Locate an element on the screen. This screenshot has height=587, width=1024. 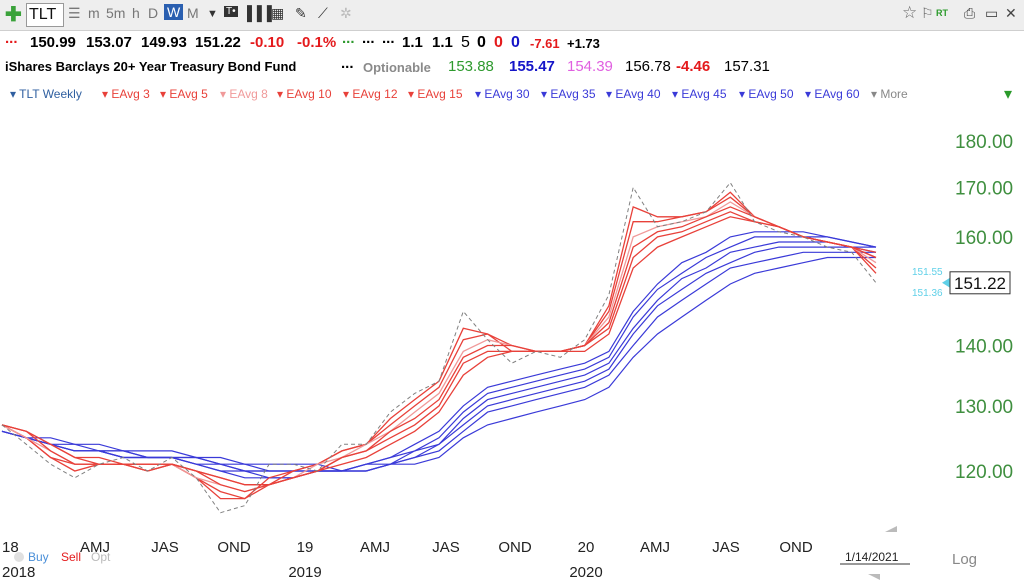
x-tick-label: 18 is located at coordinates (10, 547).